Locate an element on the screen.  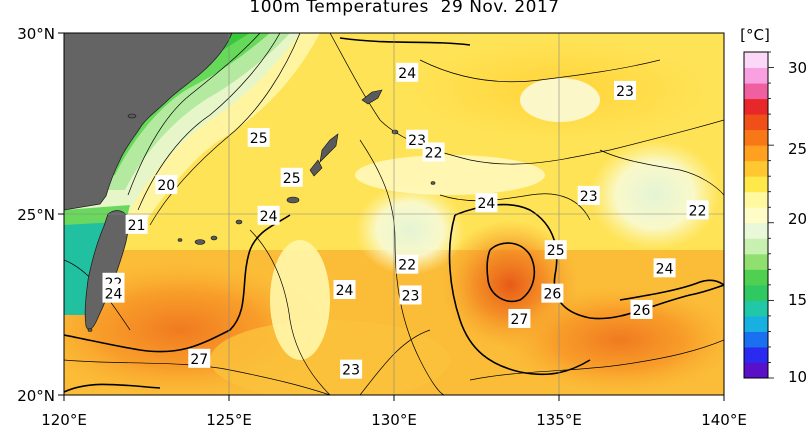
colorbar-frame is located at coordinates (756, 215).